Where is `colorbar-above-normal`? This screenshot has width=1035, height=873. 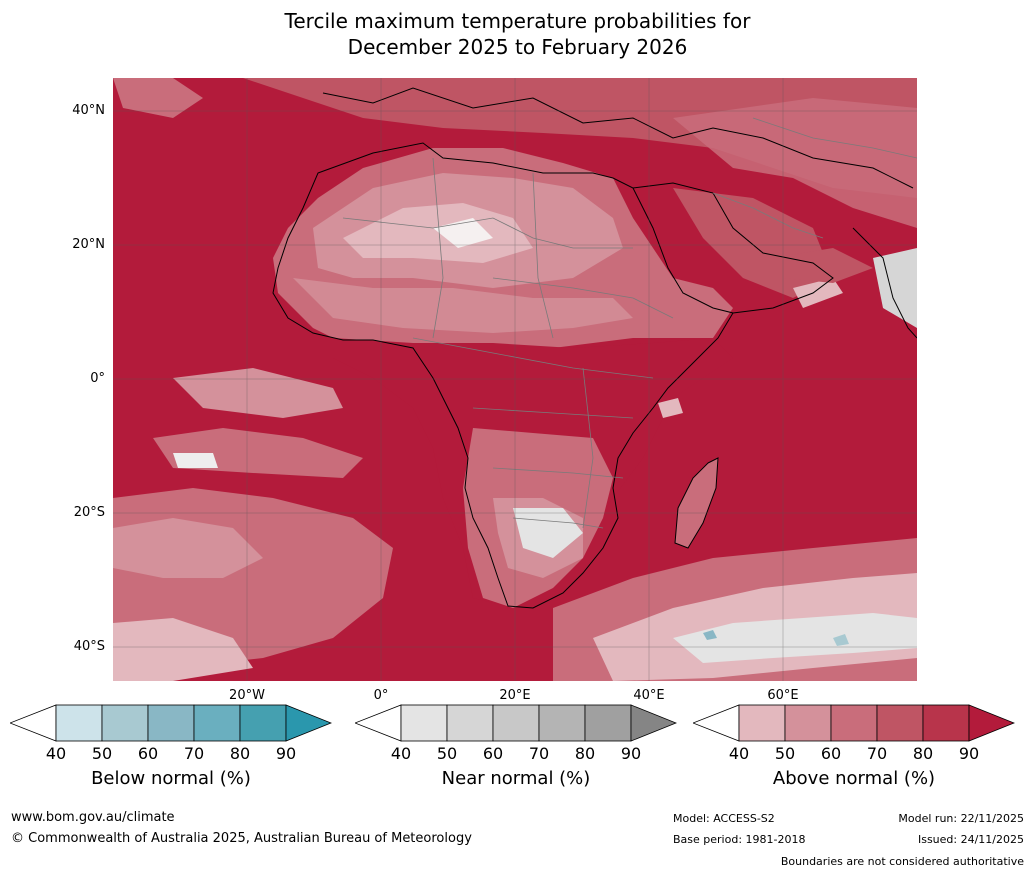
colorbar-above-normal is located at coordinates (854, 723).